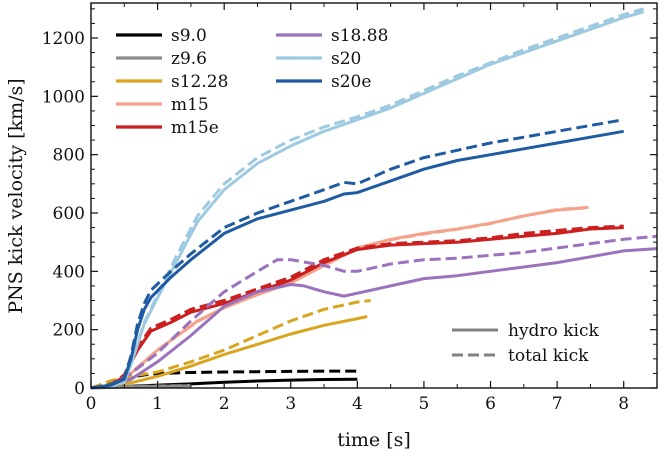 The height and width of the screenshot is (453, 664). What do you see at coordinates (623, 404) in the screenshot?
I see `x-tick-label: 8` at bounding box center [623, 404].